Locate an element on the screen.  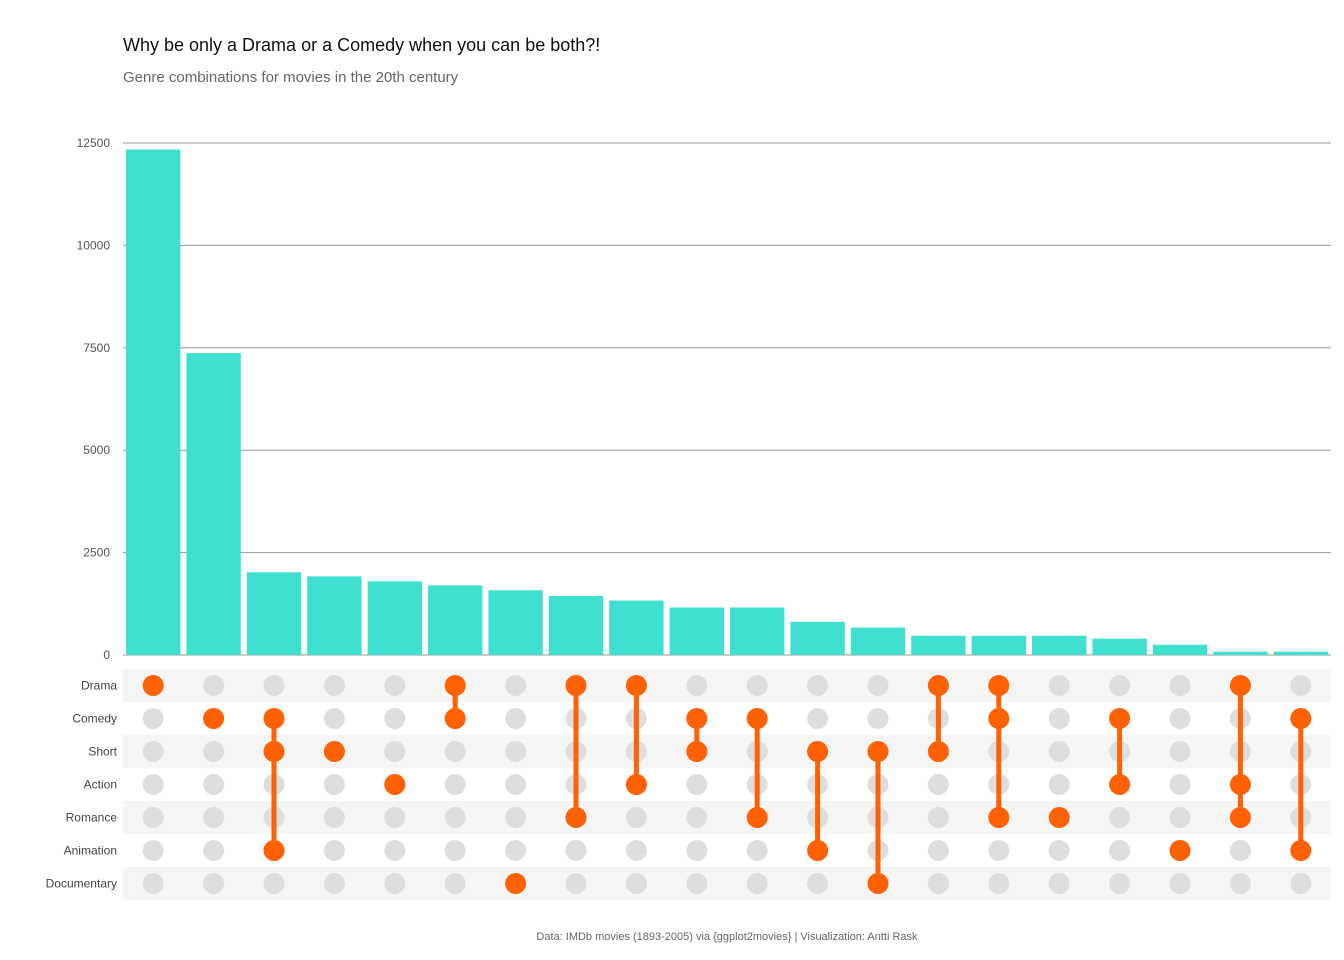
y-tick-label: 12500 is located at coordinates (94, 143).